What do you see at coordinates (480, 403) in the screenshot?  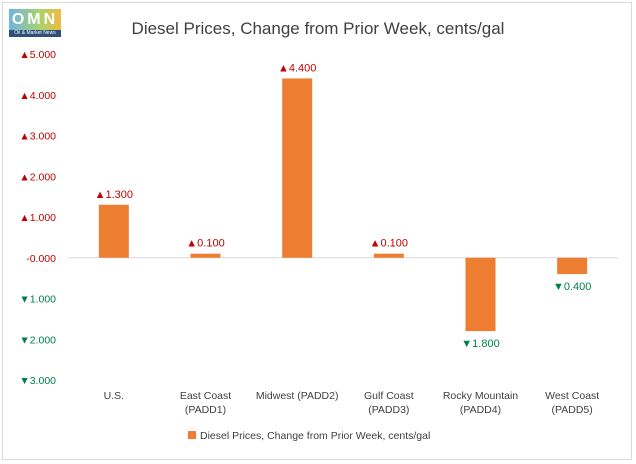 I see `x-tick-label: Rocky Mountain (PADD4)` at bounding box center [480, 403].